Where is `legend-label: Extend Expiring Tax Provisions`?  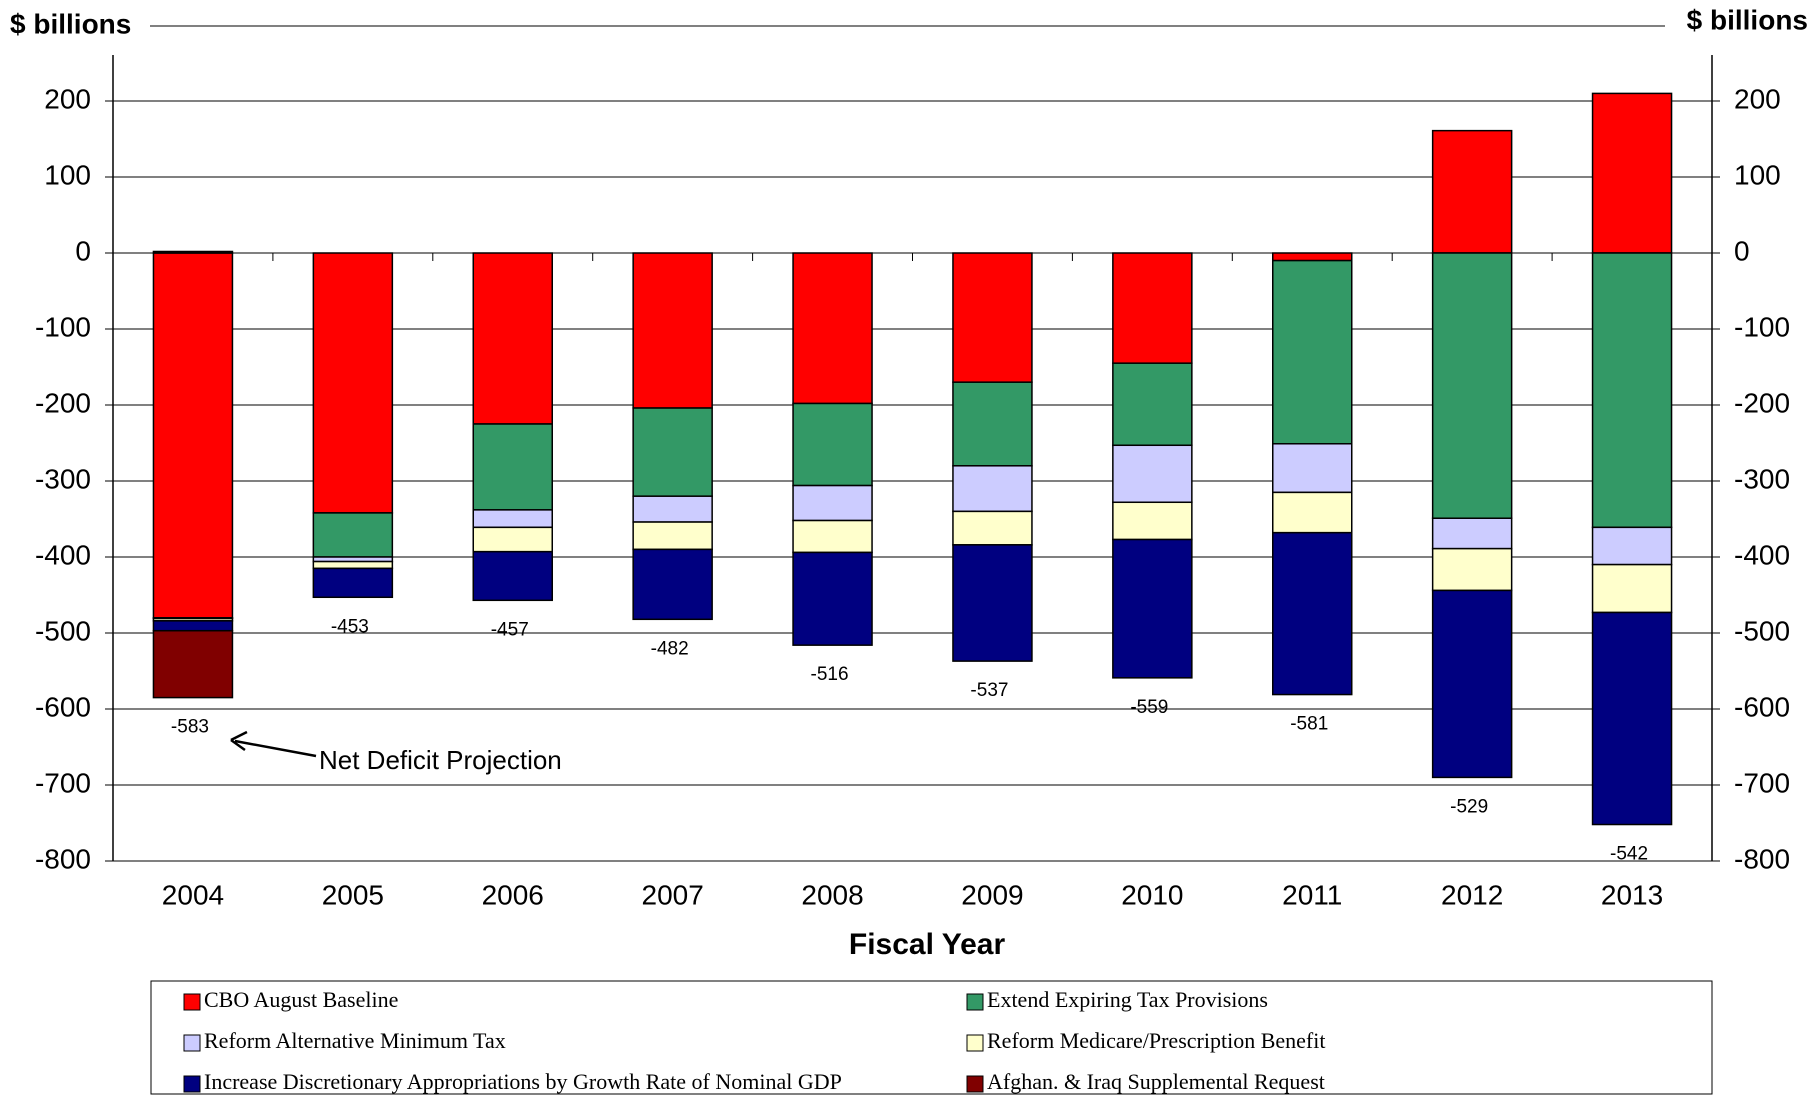
legend-label: Extend Expiring Tax Provisions is located at coordinates (1127, 999).